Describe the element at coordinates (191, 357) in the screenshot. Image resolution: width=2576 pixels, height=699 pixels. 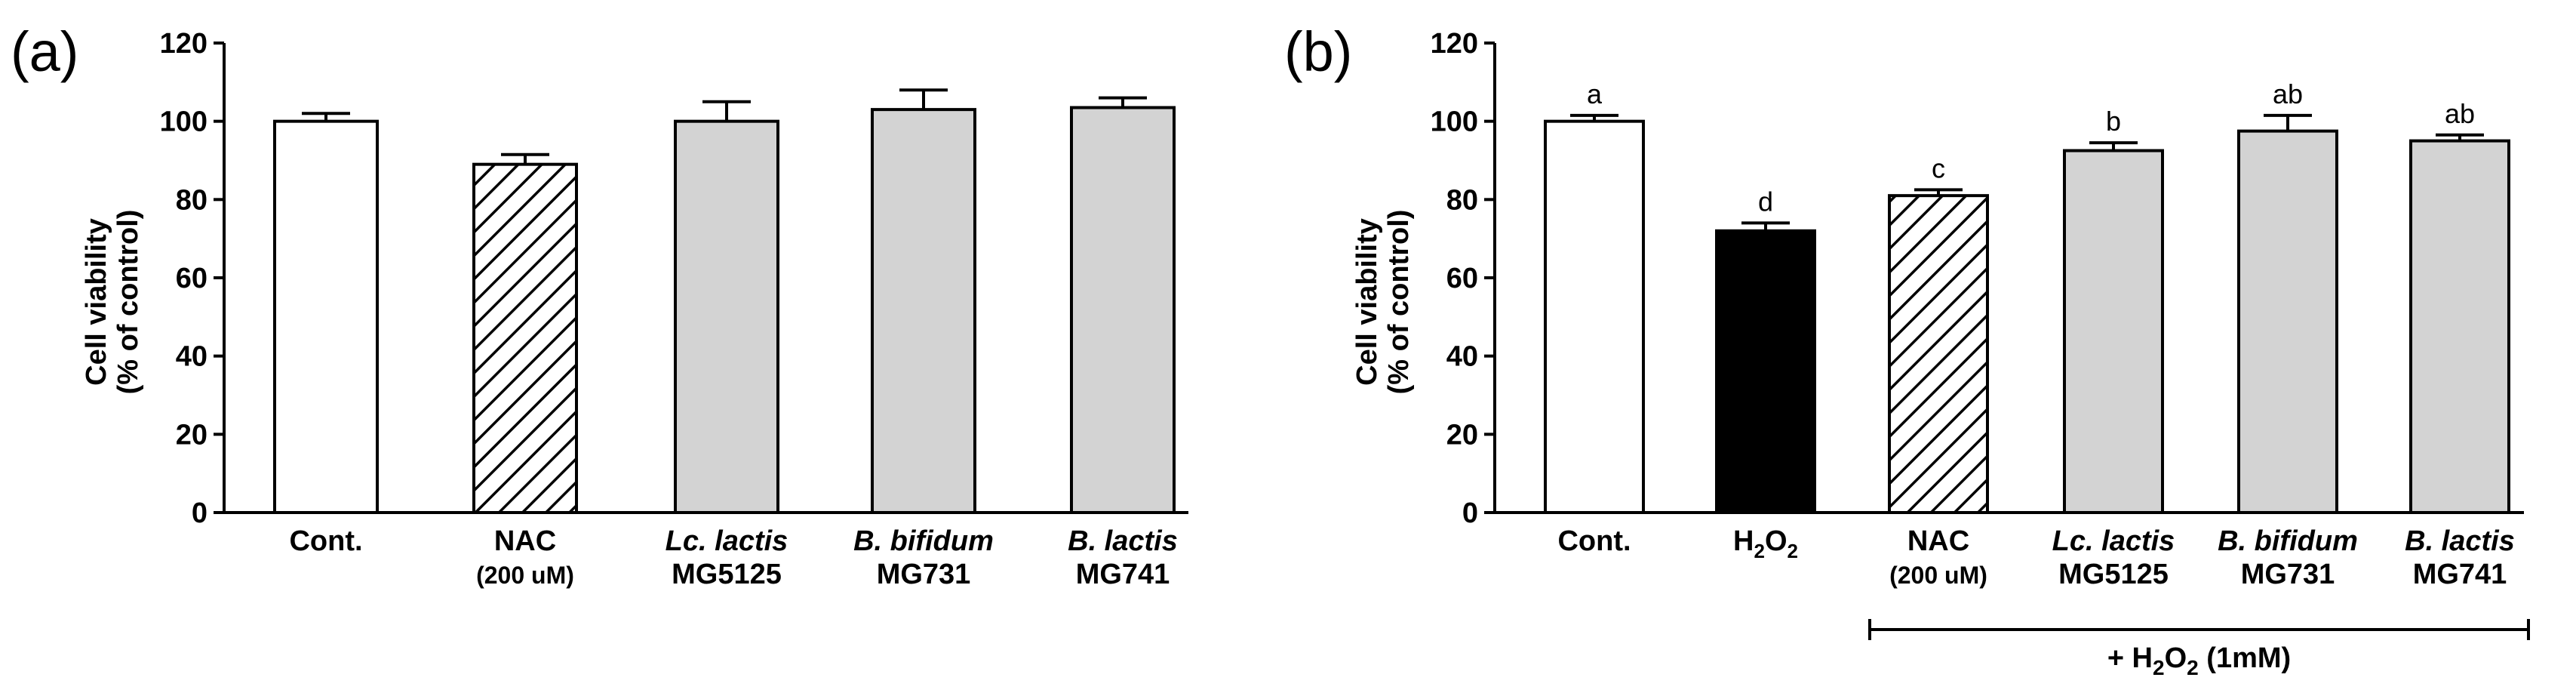
I see `panel-a-y-tick-label: 40` at that location.